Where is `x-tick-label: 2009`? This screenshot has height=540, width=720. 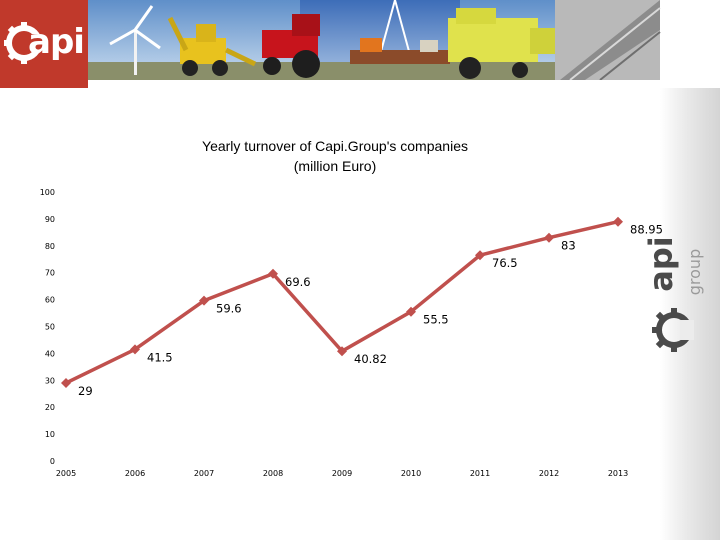
x-tick-label: 2009 is located at coordinates (342, 473).